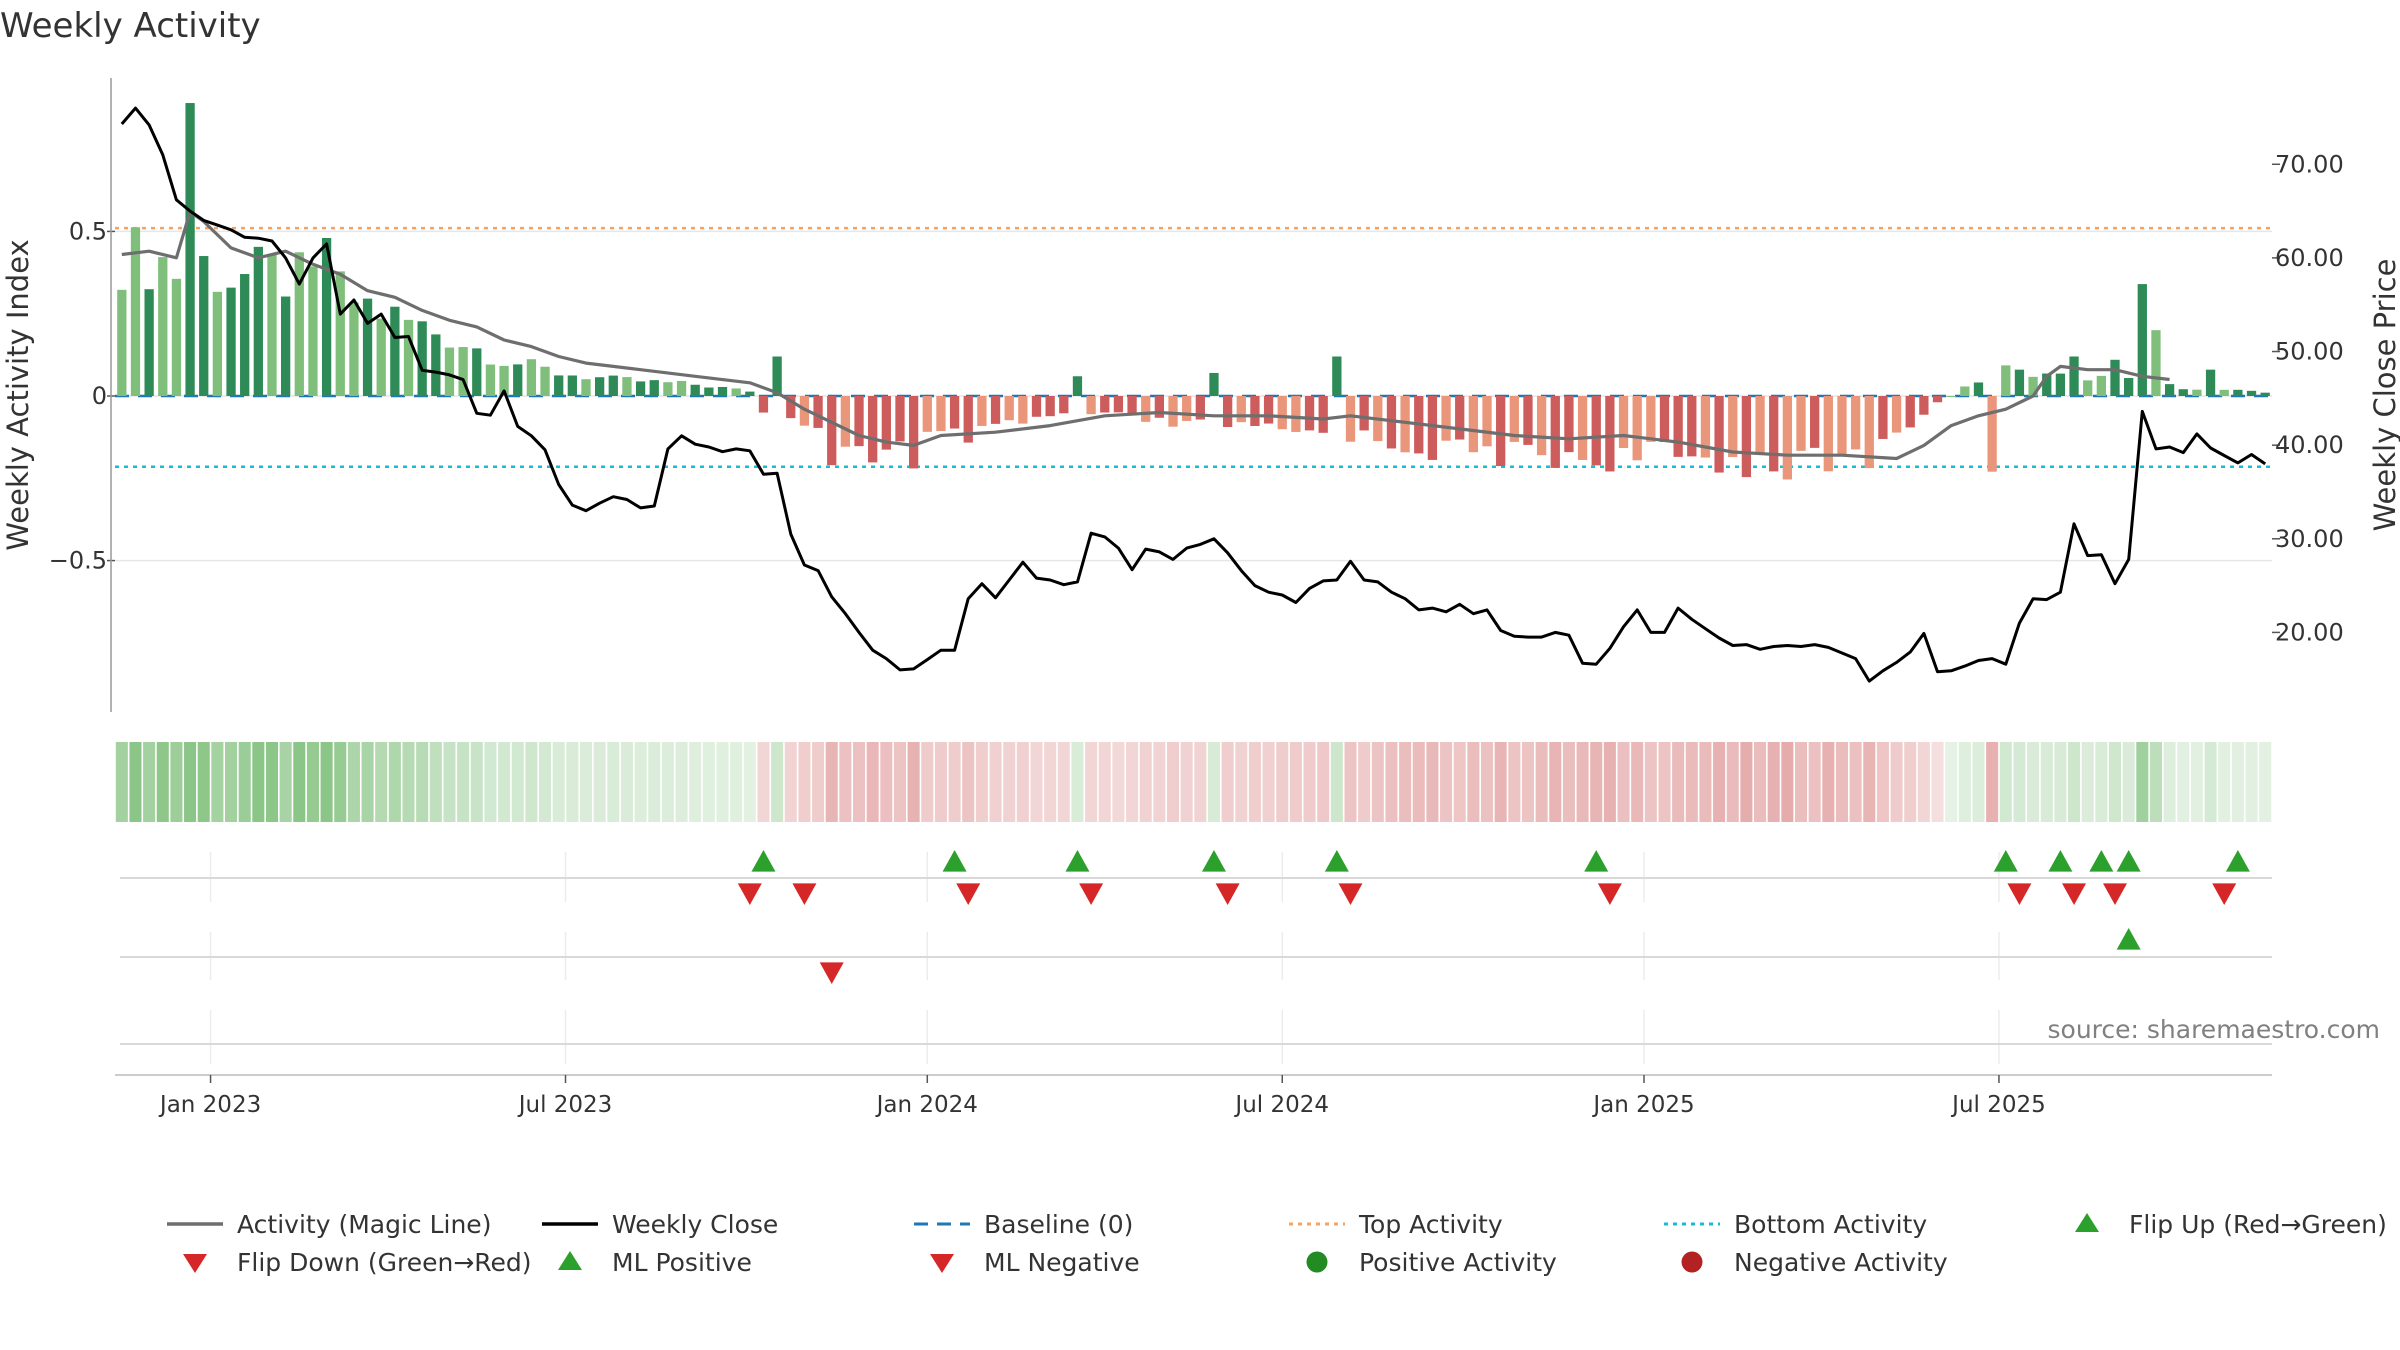 This screenshot has height=1350, width=2400. What do you see at coordinates (1692, 1262) in the screenshot?
I see `legend-swatch-dot` at bounding box center [1692, 1262].